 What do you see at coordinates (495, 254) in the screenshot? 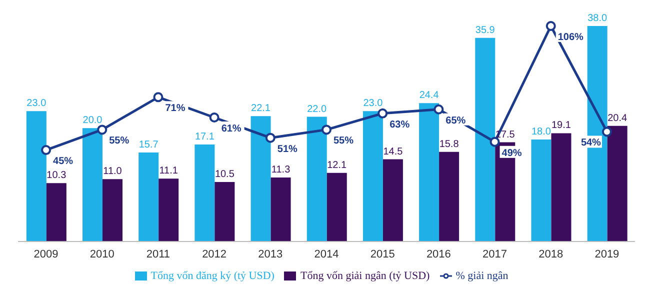
I see `x-tick-label: 2017` at bounding box center [495, 254].